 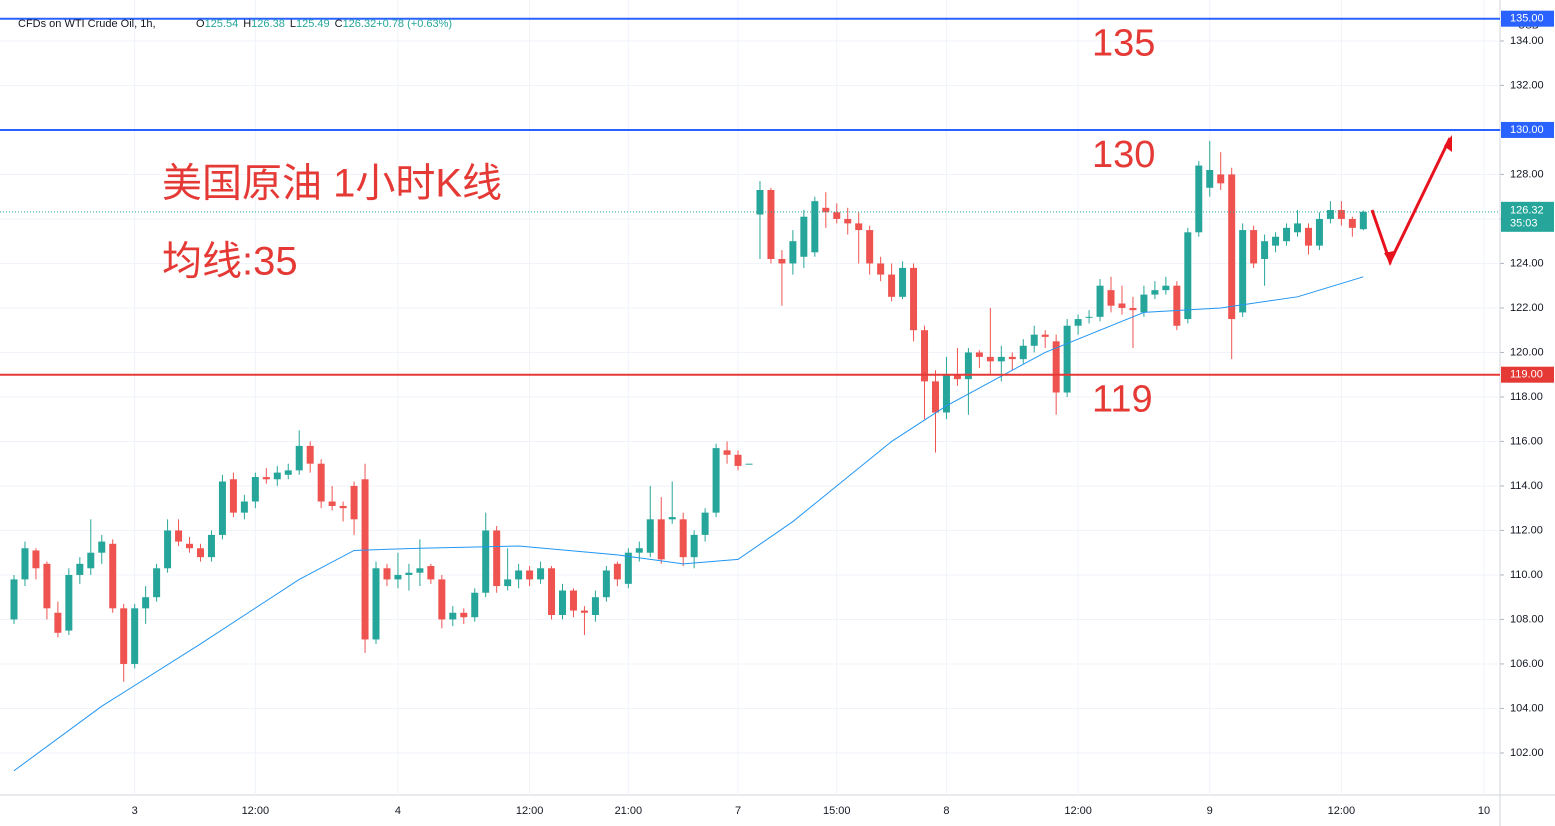 I want to click on y-tick-label: 124.00, so click(x=1527, y=263).